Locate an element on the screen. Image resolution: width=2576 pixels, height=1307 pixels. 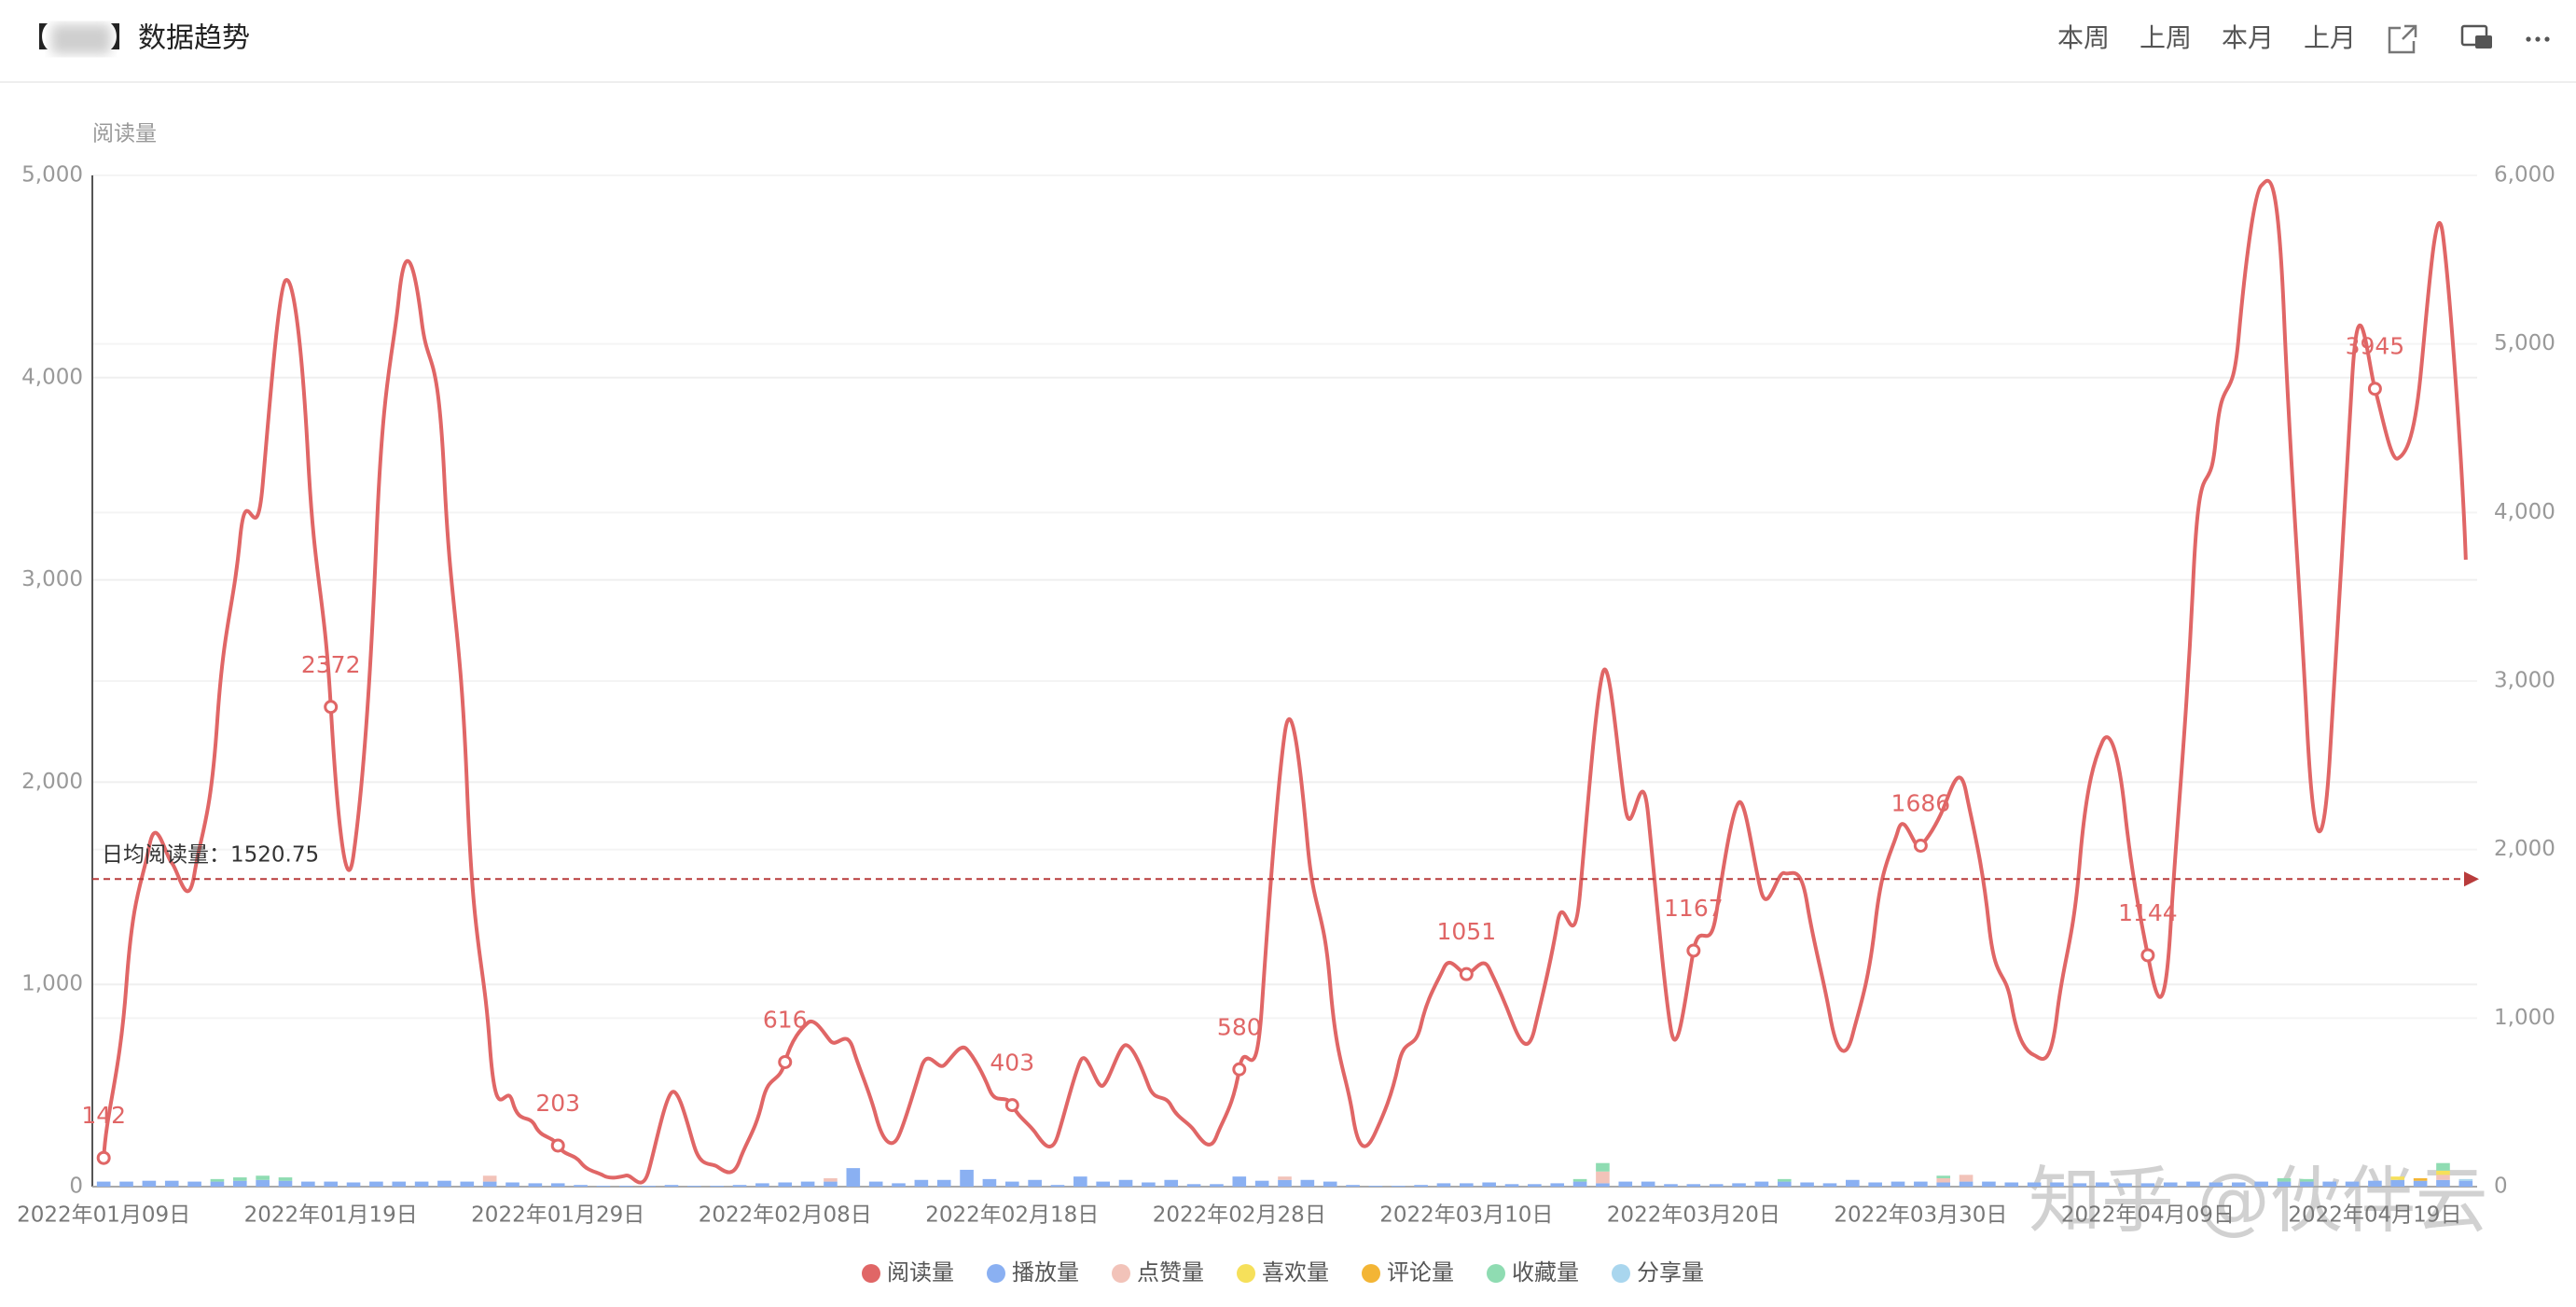
legend-label: 播放量 is located at coordinates (1045, 1272).